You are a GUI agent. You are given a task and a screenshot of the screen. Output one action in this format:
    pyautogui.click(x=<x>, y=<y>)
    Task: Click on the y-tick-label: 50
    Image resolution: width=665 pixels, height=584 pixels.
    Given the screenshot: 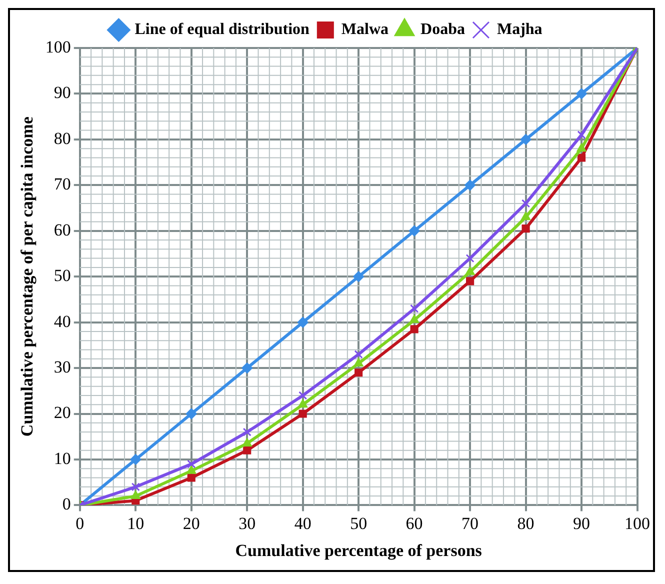 What is the action you would take?
    pyautogui.click(x=62, y=276)
    